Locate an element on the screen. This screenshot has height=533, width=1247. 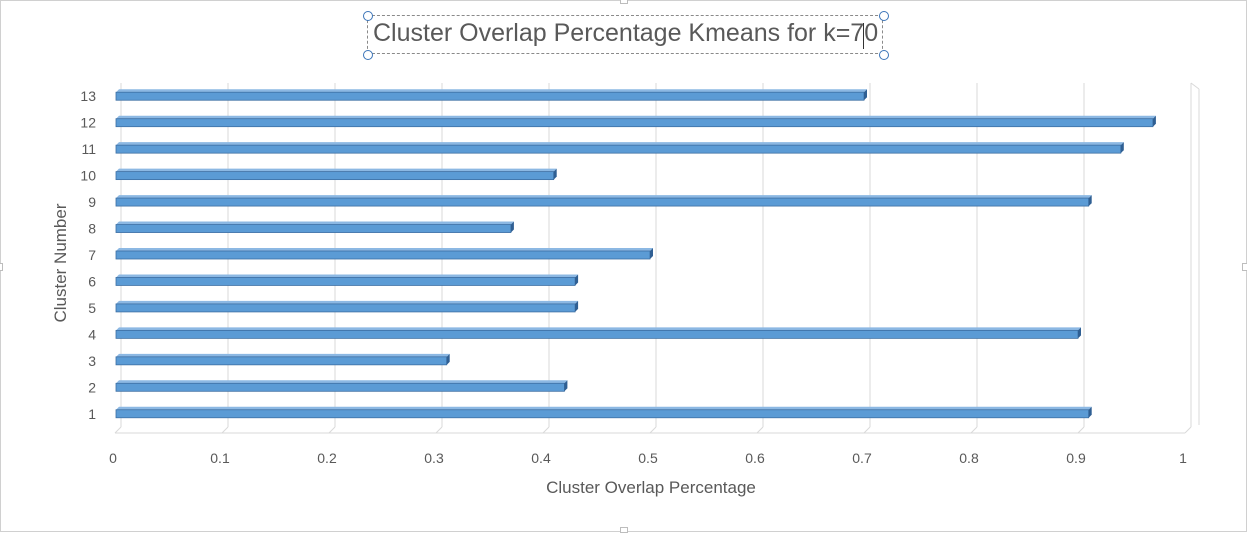
title-handle-top-right is located at coordinates (884, 16).